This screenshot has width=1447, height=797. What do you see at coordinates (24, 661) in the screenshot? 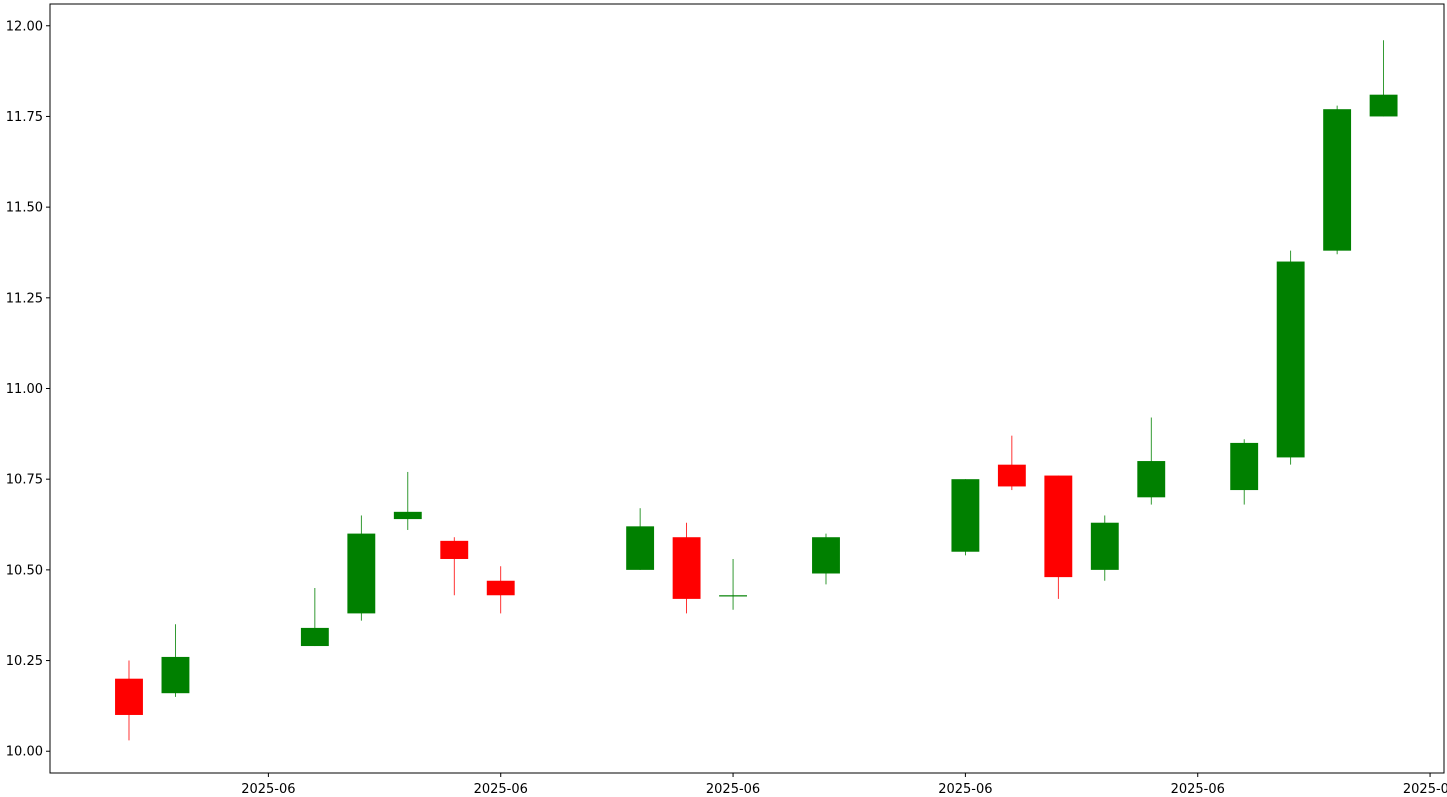
I see `y-tick-label: 10.25` at bounding box center [24, 661].